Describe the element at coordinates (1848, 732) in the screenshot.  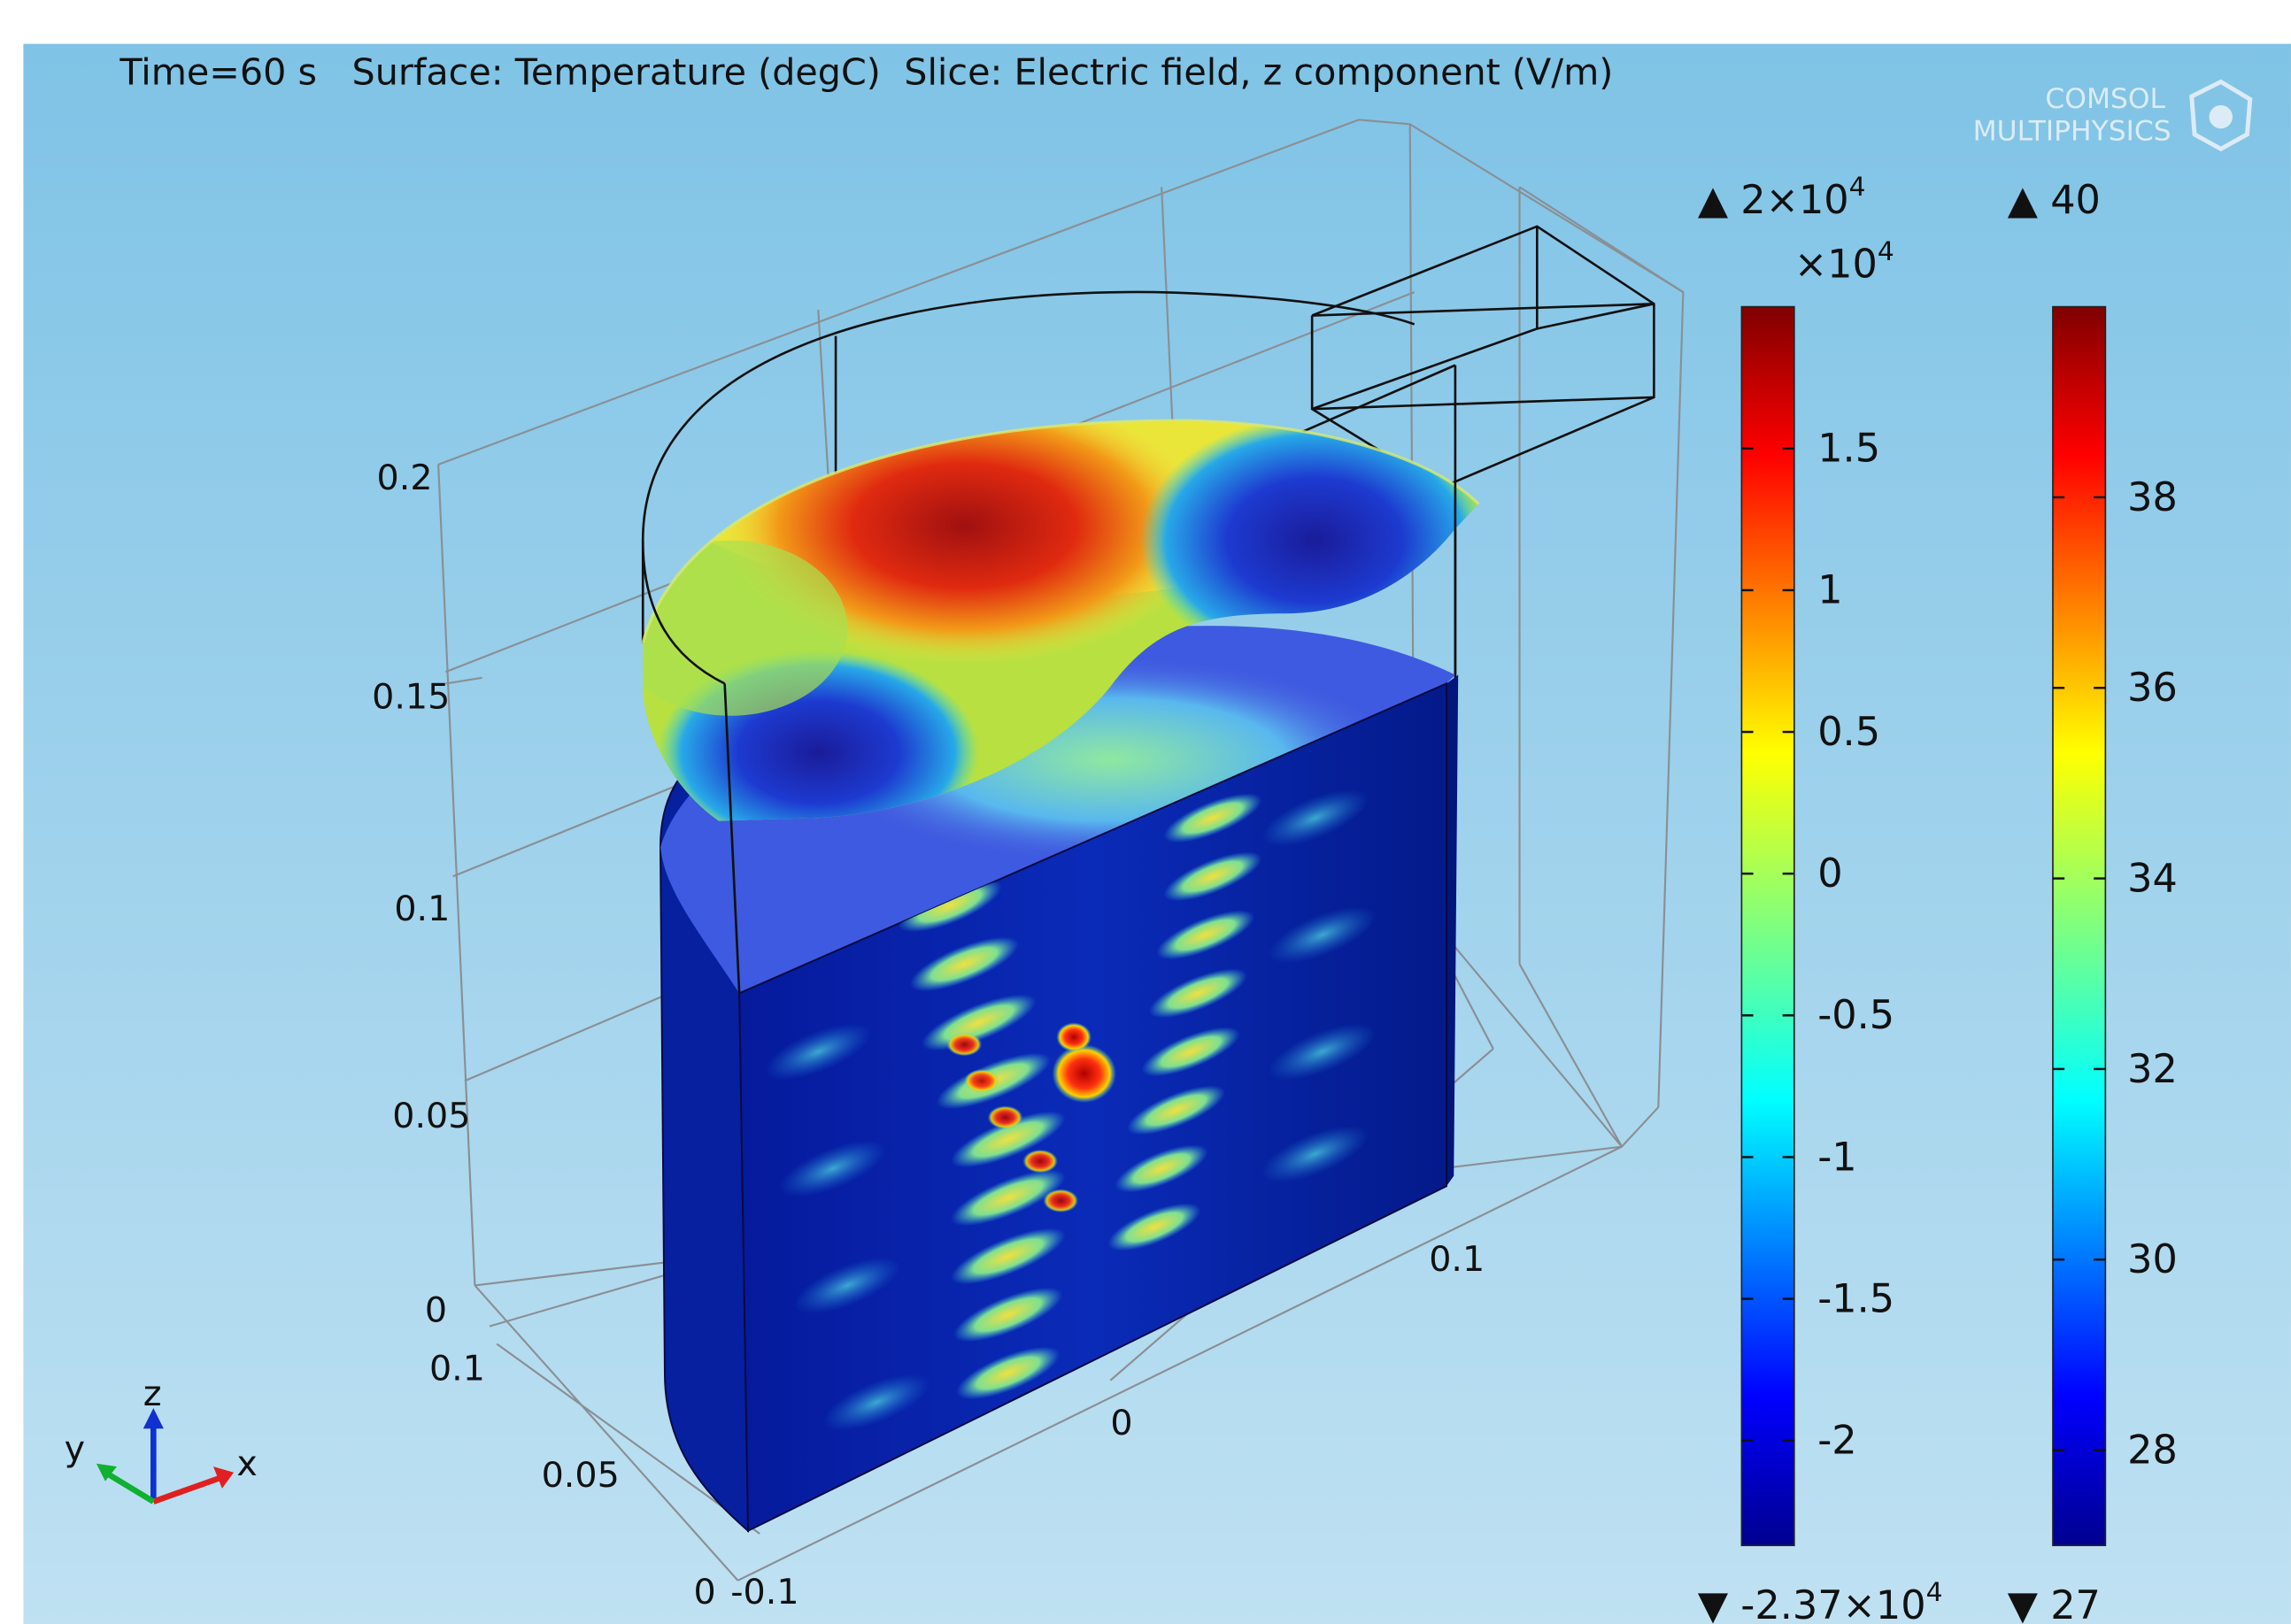
I see `field-tick-label: 0.5` at that location.